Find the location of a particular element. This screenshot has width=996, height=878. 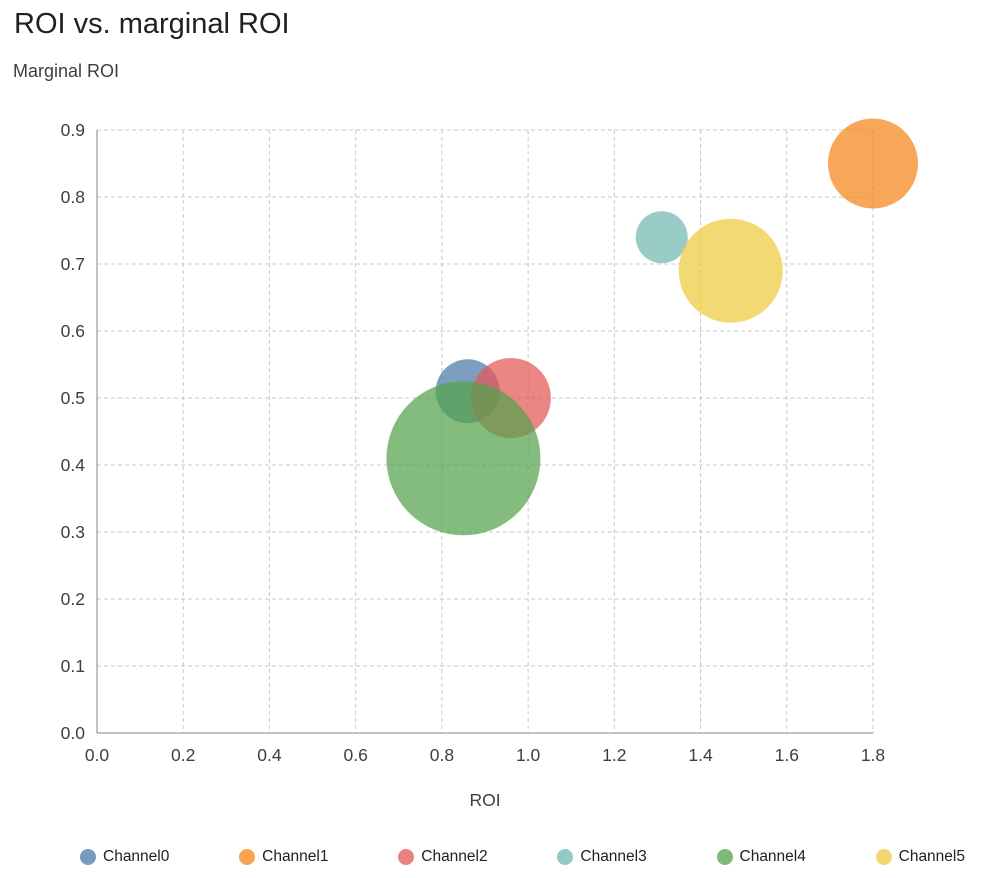

chart-title: ROI vs. marginal ROI is located at coordinates (152, 24).